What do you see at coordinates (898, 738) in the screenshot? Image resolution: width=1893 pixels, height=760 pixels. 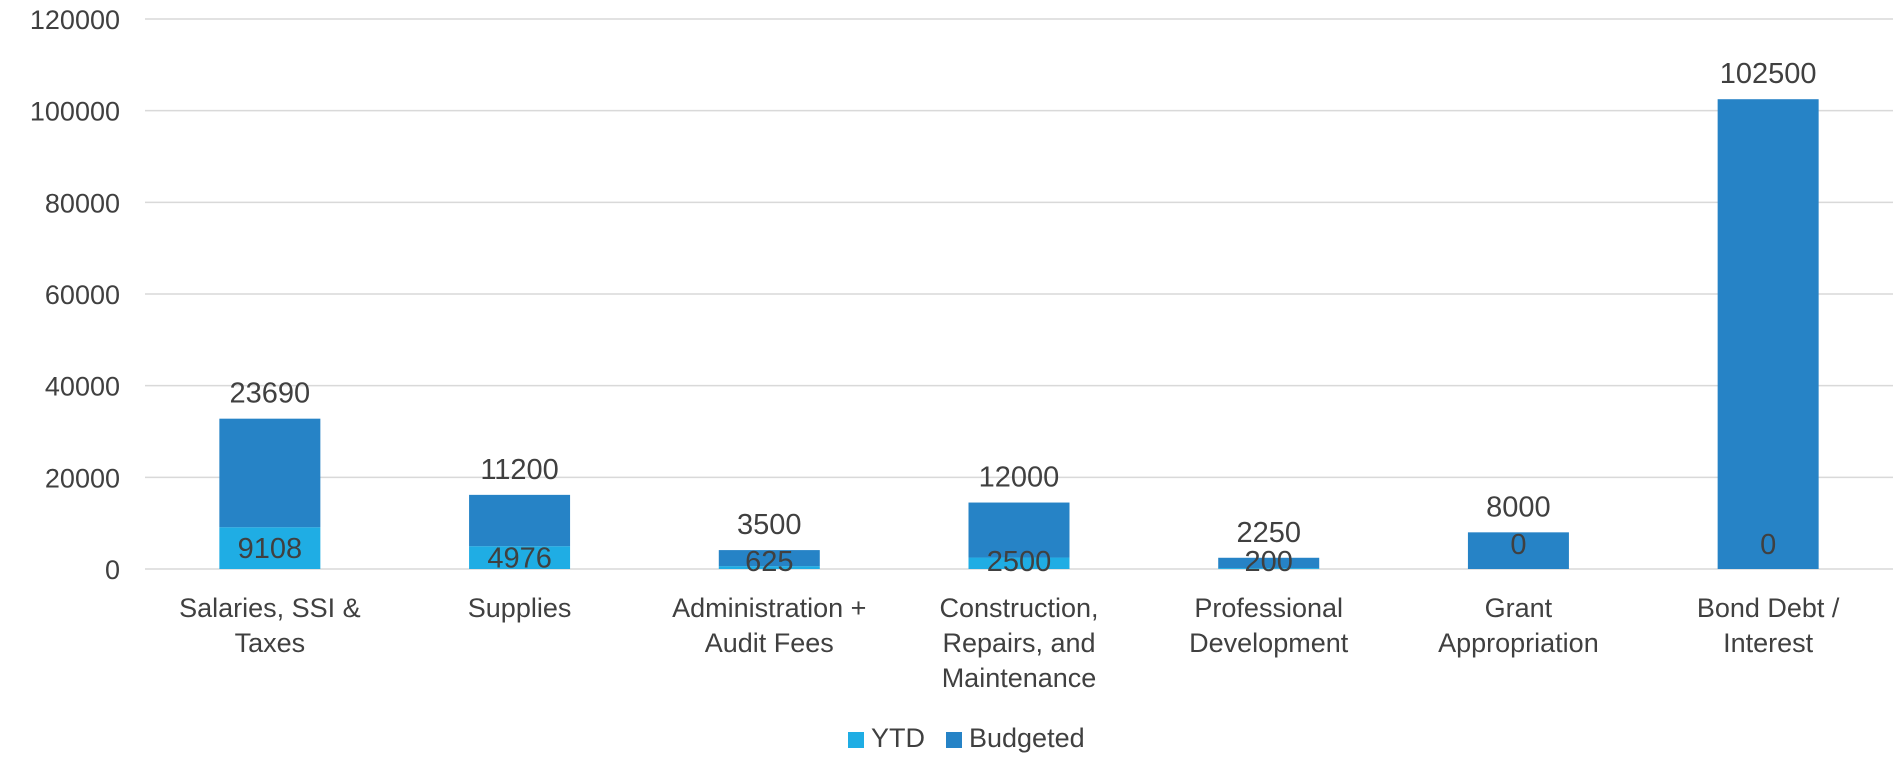 I see `legend-label: YTD` at bounding box center [898, 738].